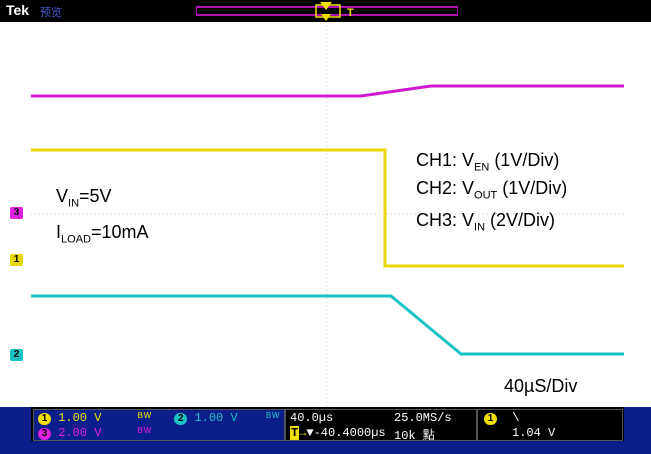 This screenshot has height=454, width=651. I want to click on horizontal-settings-panel: 40.0µs 25.0MS/s T→▼-40.4000µs 10k 點, so click(381, 426).